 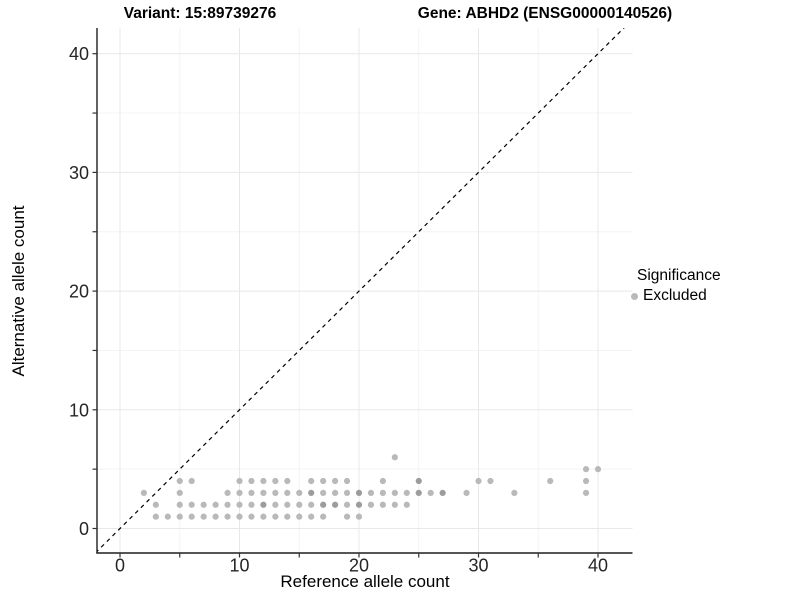 I want to click on y-tick-label: 30, so click(x=79, y=173).